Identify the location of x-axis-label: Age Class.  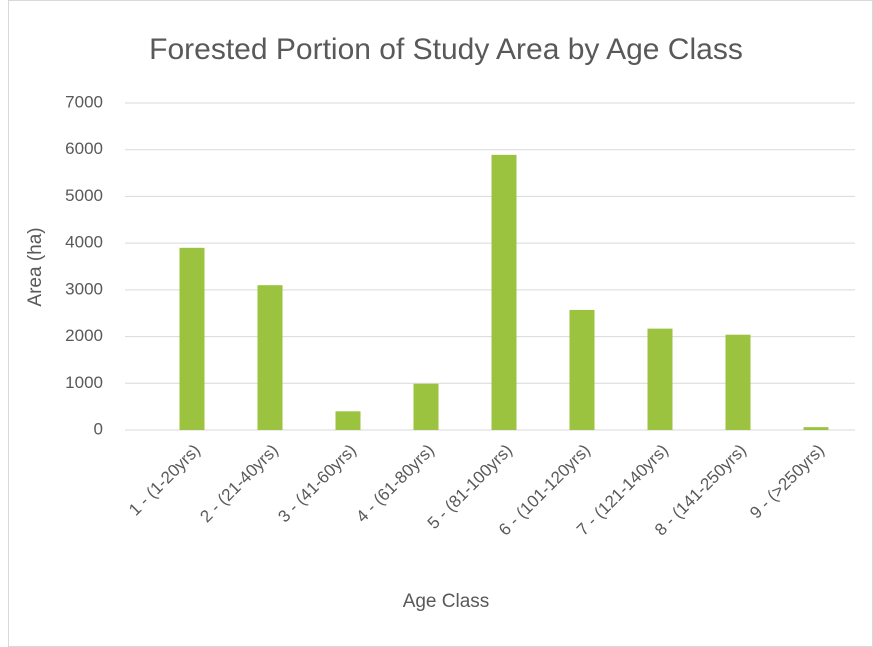
(446, 601).